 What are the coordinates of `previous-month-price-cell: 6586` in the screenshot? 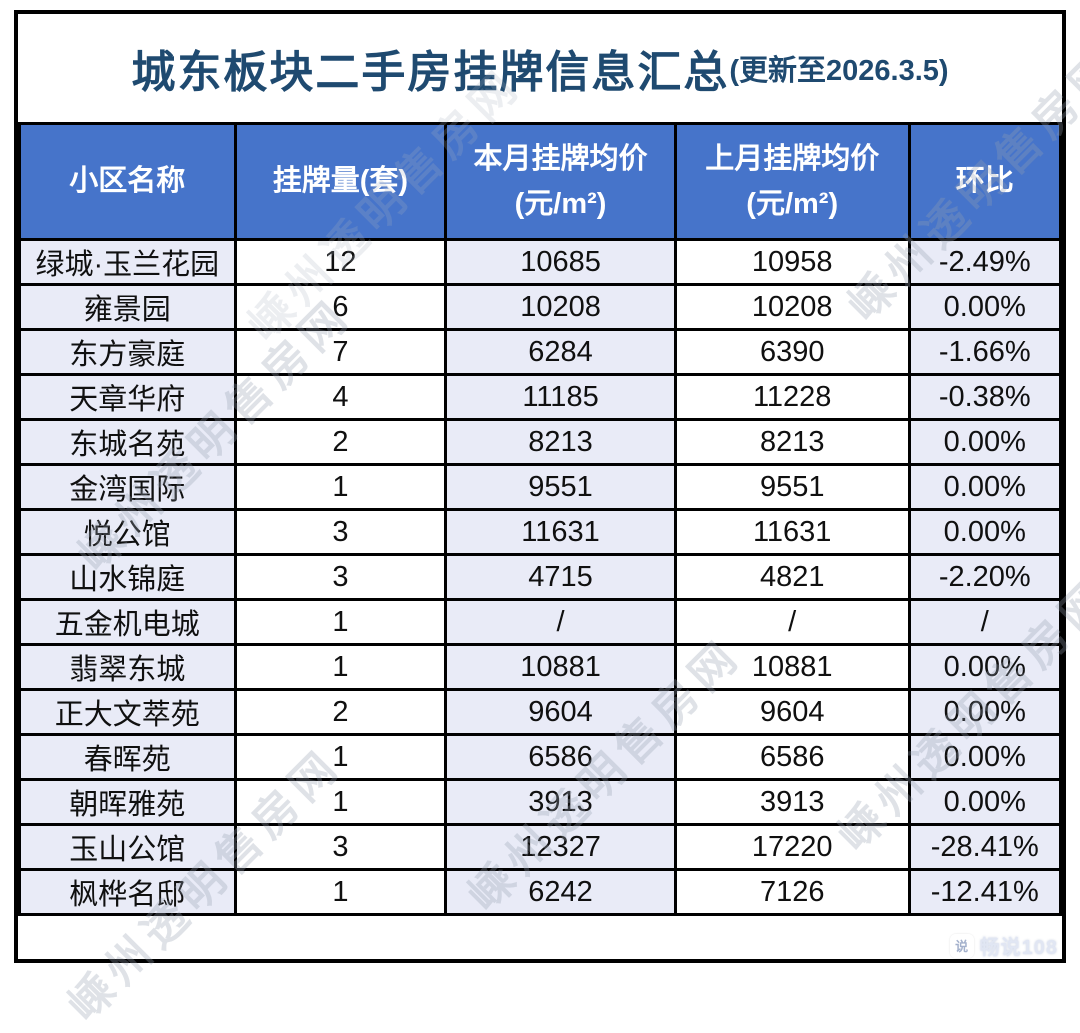 It's located at (792, 757).